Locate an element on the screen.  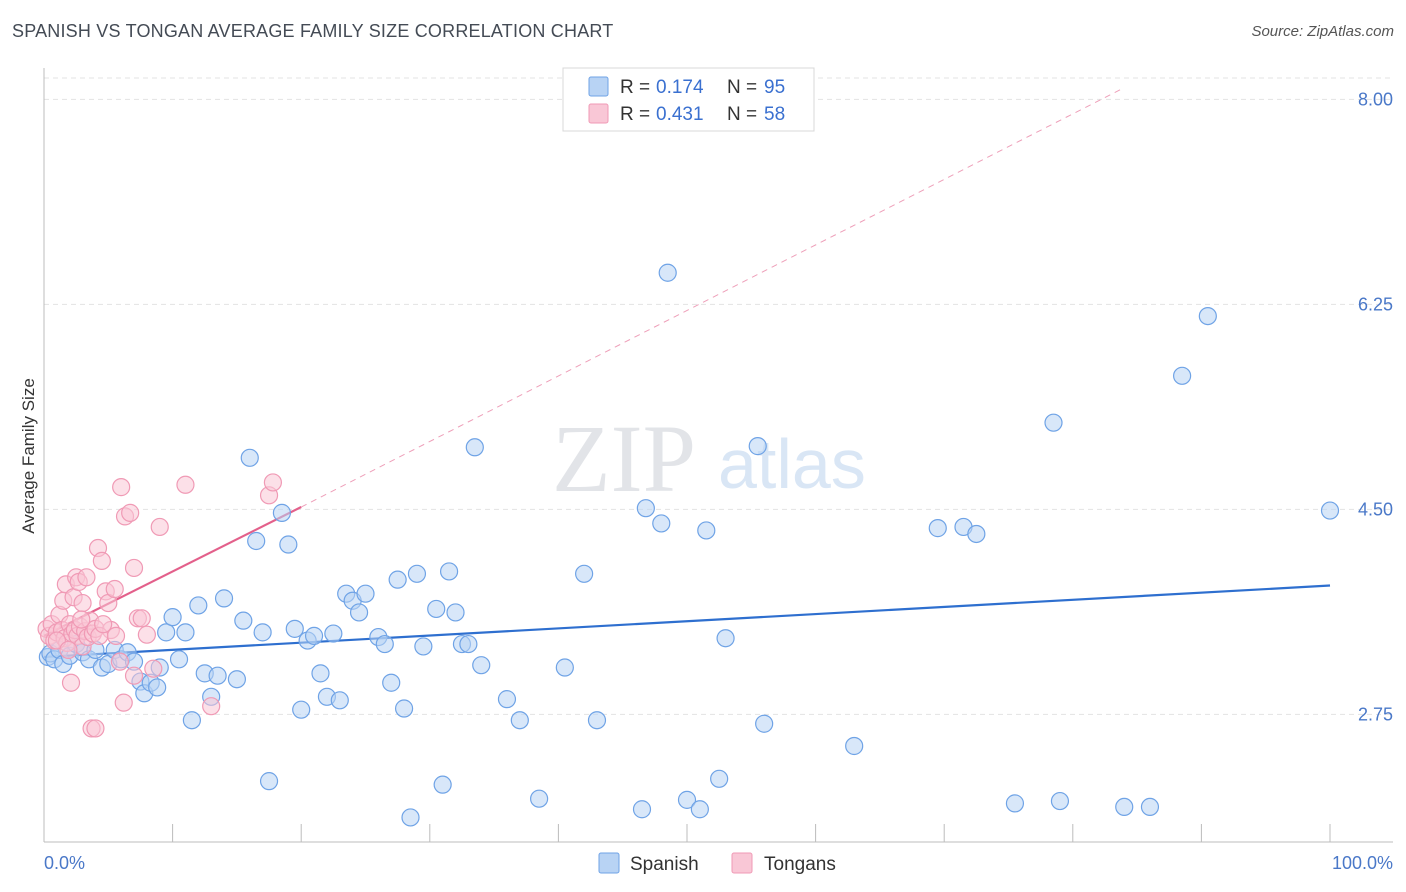
legend-r-label-tongans: R = is located at coordinates (635, 114).